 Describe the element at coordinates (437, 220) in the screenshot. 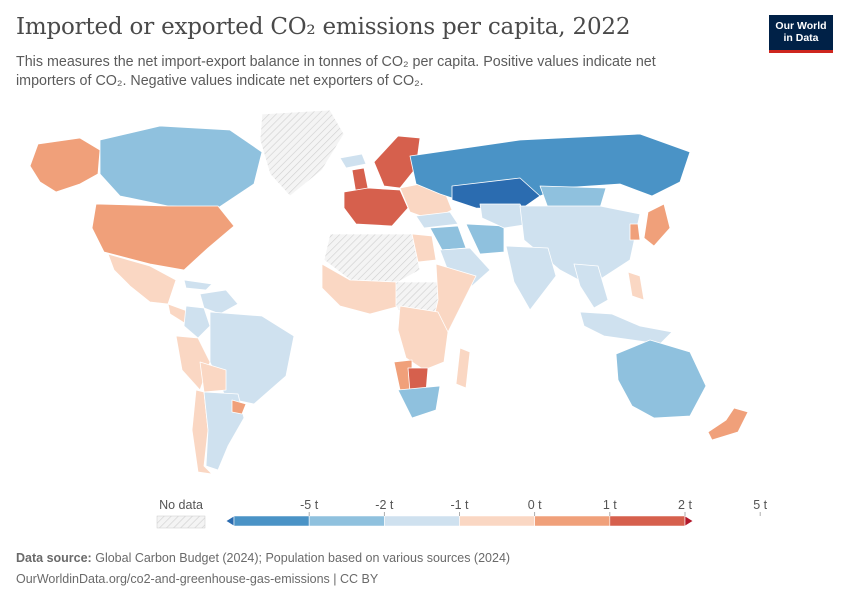

I see `region-turkey` at that location.